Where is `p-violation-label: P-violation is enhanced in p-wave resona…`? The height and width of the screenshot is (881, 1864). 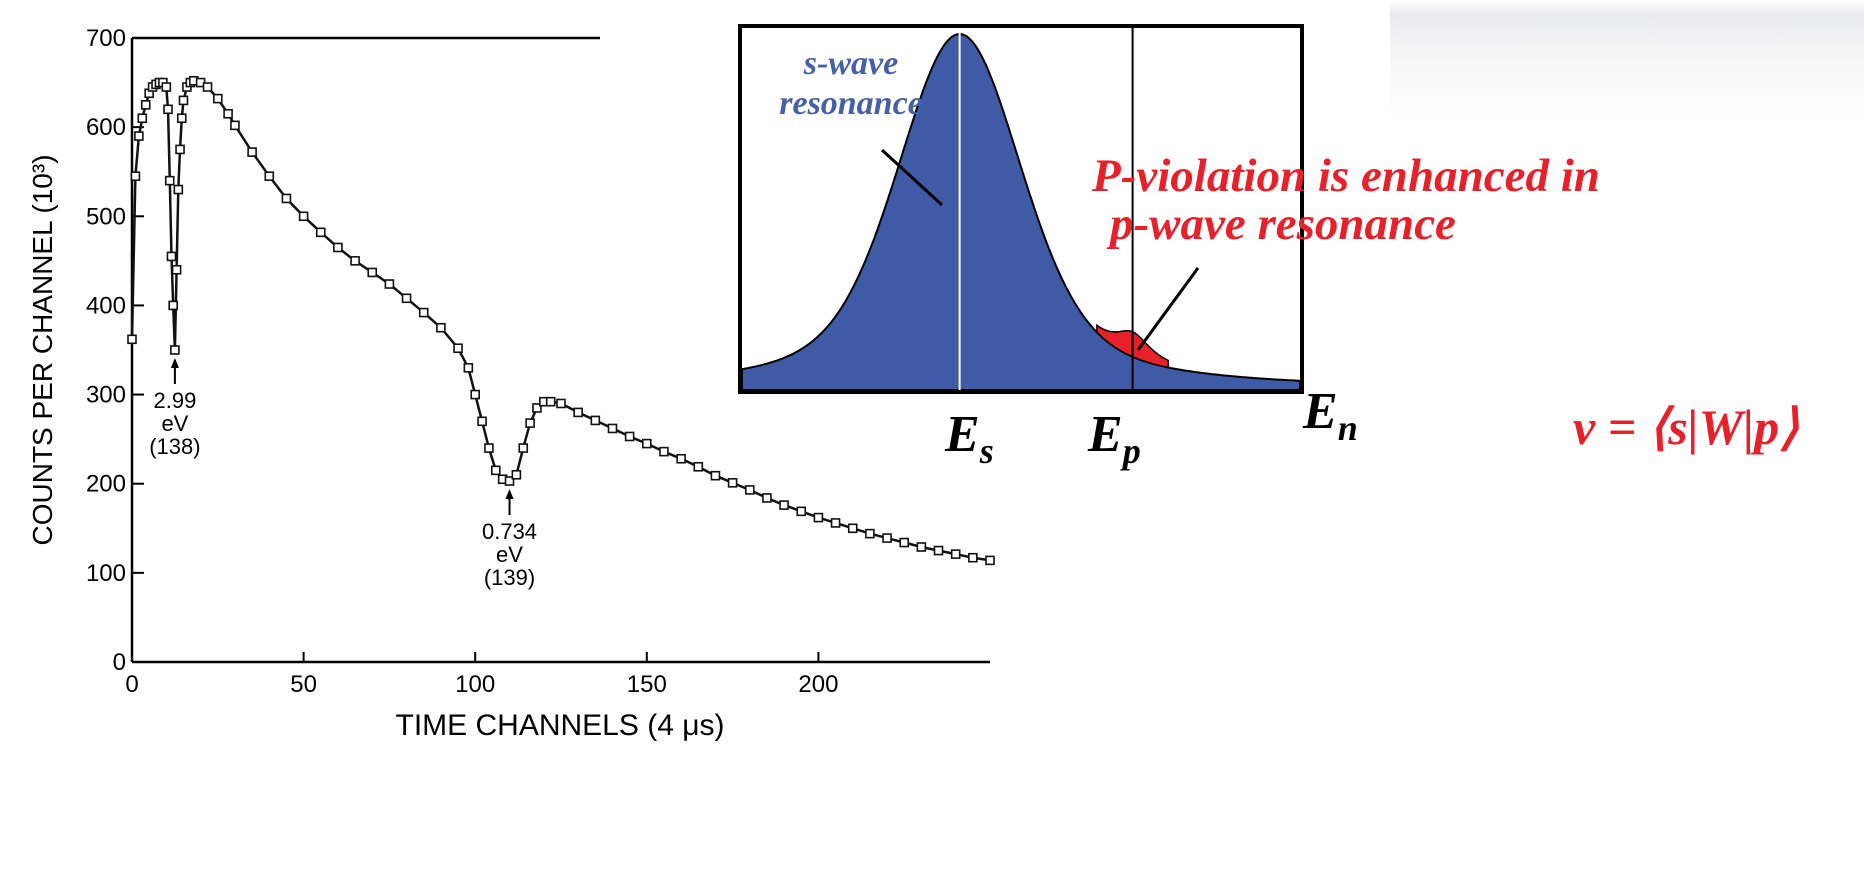
p-violation-label: P-violation is enhanced in p-wave resona… is located at coordinates (1346, 200).